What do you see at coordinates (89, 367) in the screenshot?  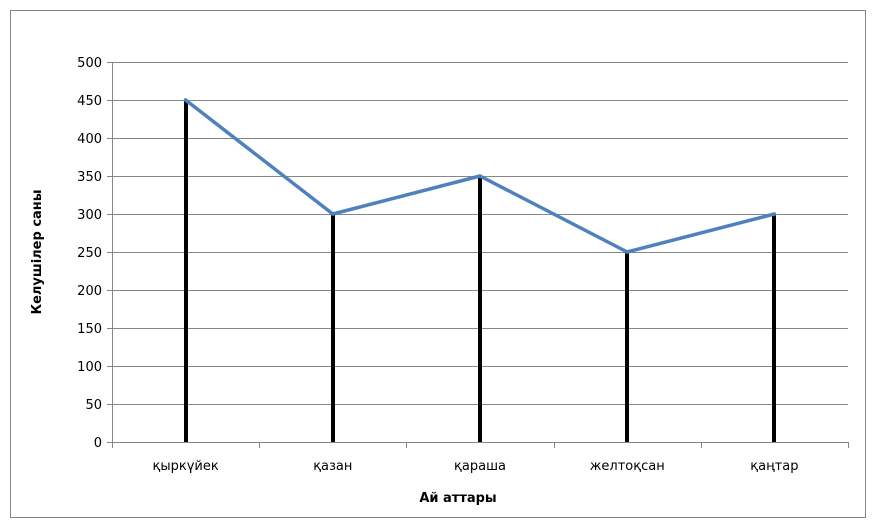 I see `y-tick-label: 100` at bounding box center [89, 367].